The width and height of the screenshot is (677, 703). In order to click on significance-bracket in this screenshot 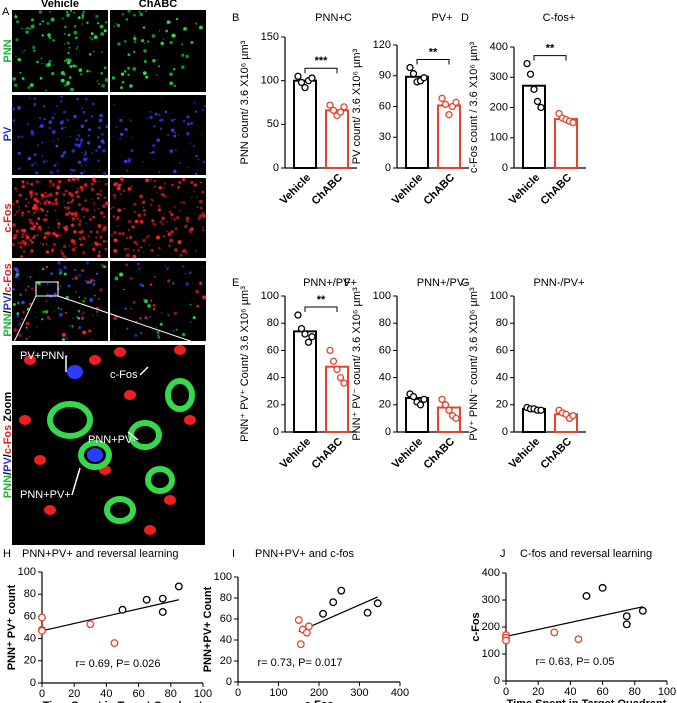, I will do `click(321, 70)`.